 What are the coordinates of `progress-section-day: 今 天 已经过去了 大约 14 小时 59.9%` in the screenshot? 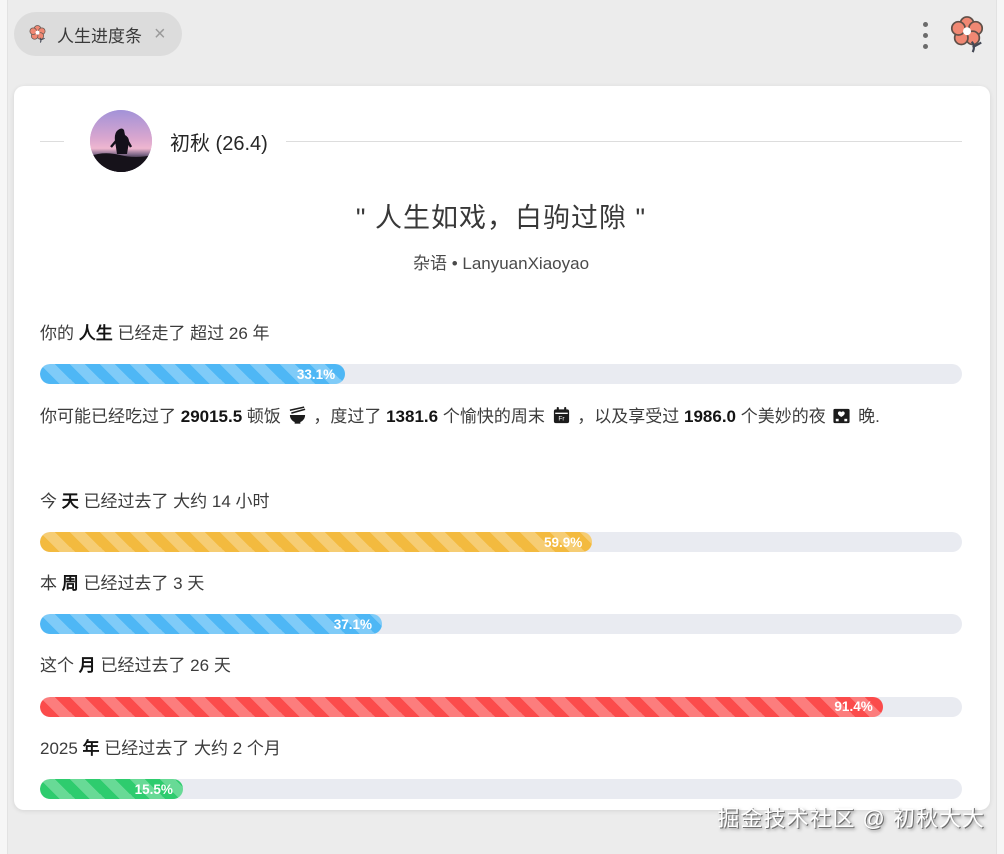 It's located at (501, 522).